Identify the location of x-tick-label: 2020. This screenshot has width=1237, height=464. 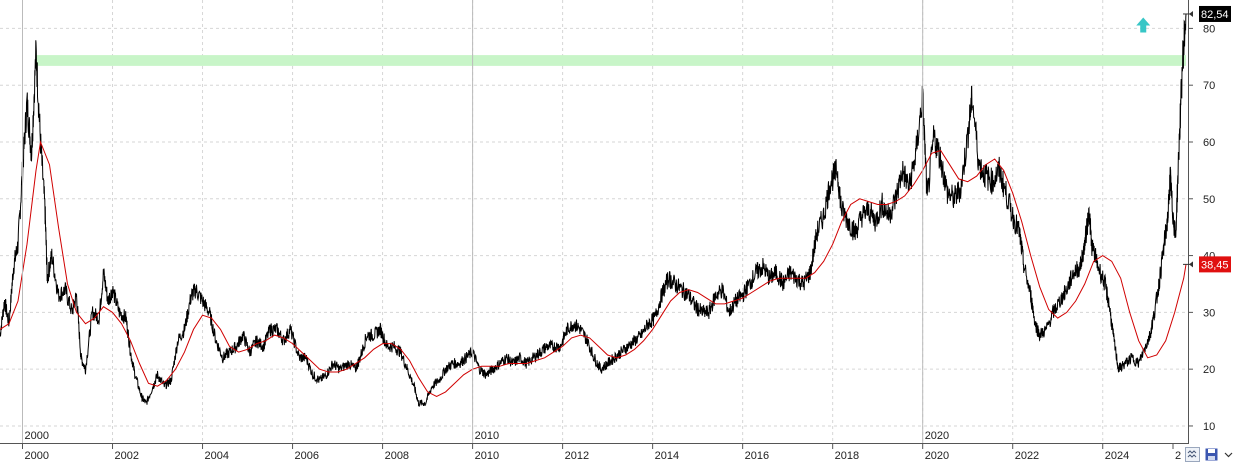
(937, 456).